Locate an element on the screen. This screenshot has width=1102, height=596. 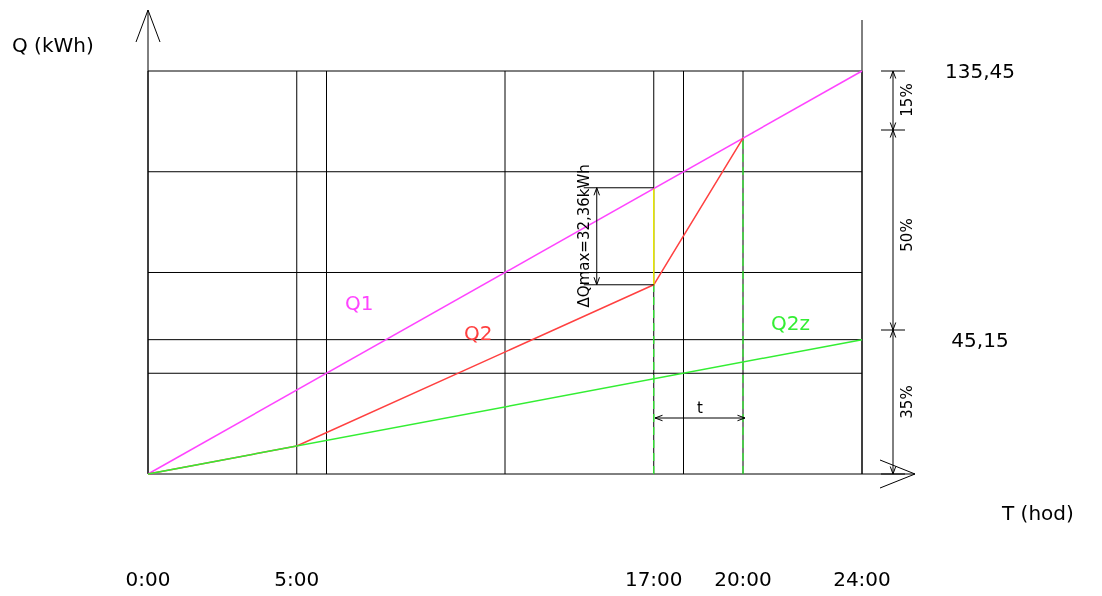
annotation: ΔQmax=32,36kWh is located at coordinates (583, 236).